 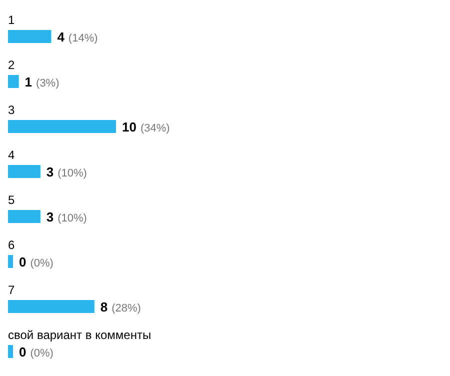 I want to click on y-tick-label: 3, so click(x=11, y=110).